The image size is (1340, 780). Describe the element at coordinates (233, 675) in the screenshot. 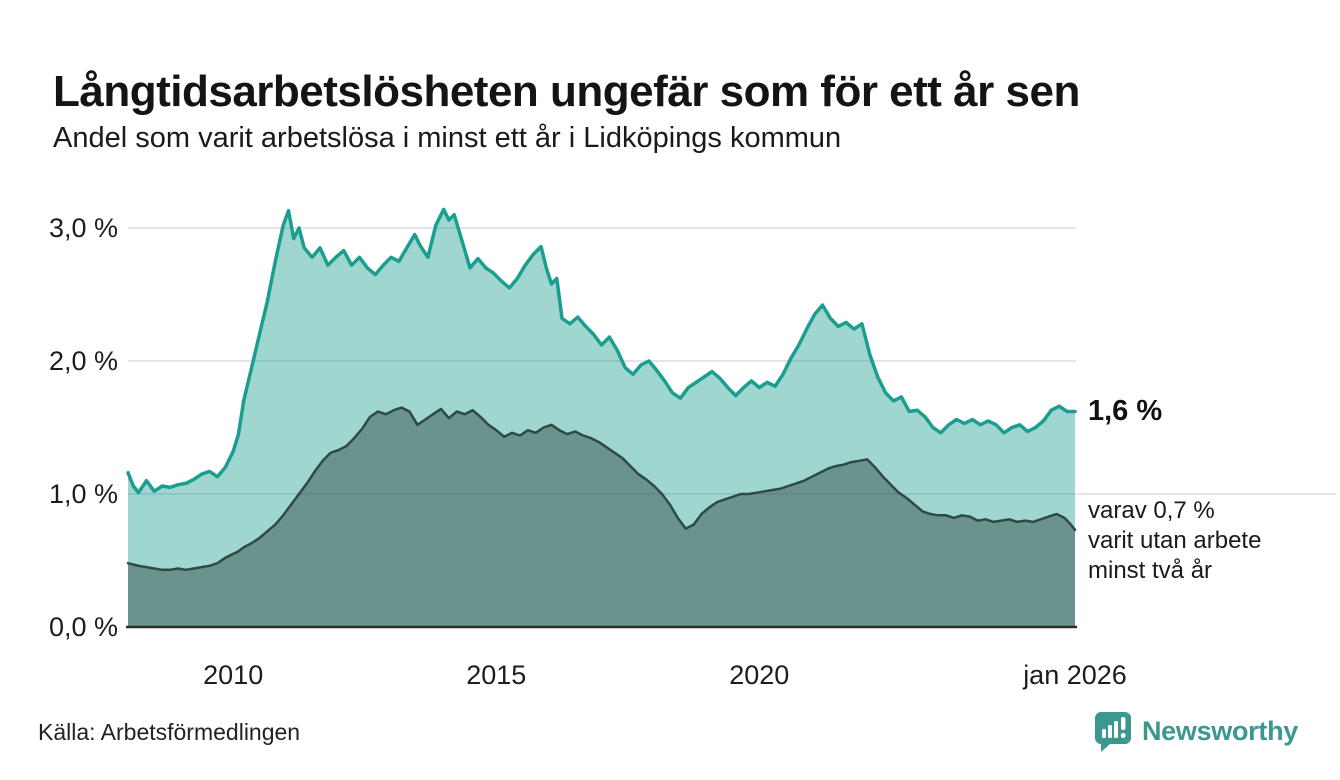

I see `svg-text: 2010` at that location.